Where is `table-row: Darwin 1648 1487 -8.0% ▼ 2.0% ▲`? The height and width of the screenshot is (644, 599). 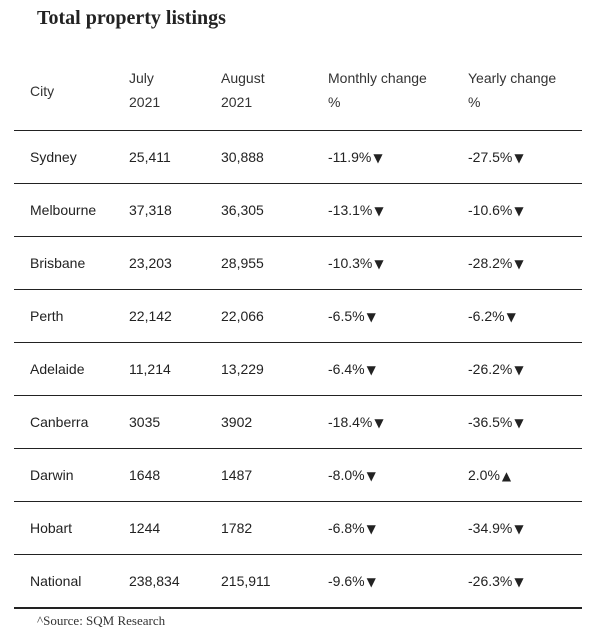
table-row: Darwin 1648 1487 -8.0% ▼ 2.0% ▲ is located at coordinates (298, 475).